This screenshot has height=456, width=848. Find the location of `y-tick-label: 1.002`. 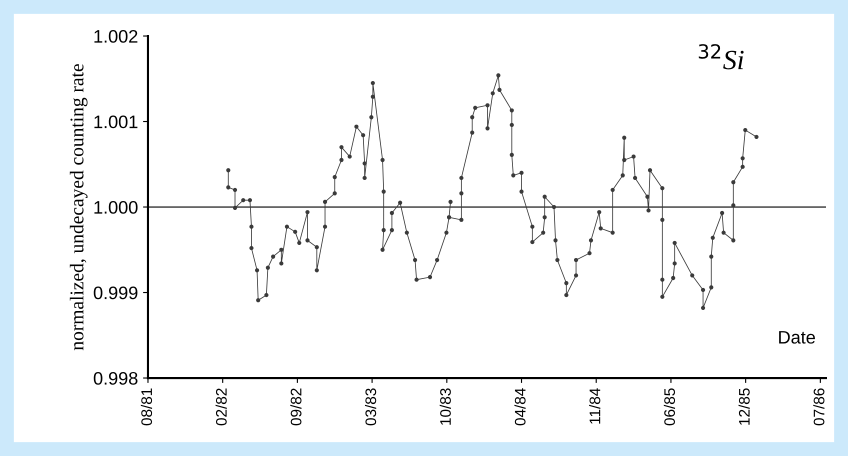

y-tick-label: 1.002 is located at coordinates (116, 36).